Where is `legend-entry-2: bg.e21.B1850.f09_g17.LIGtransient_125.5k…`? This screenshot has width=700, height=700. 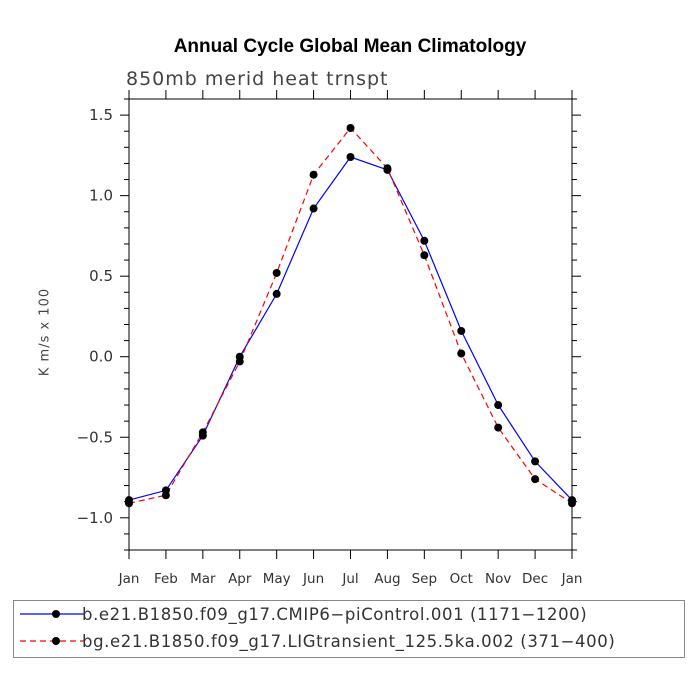 legend-entry-2: bg.e21.B1850.f09_g17.LIGtransient_125.5k… is located at coordinates (349, 643).